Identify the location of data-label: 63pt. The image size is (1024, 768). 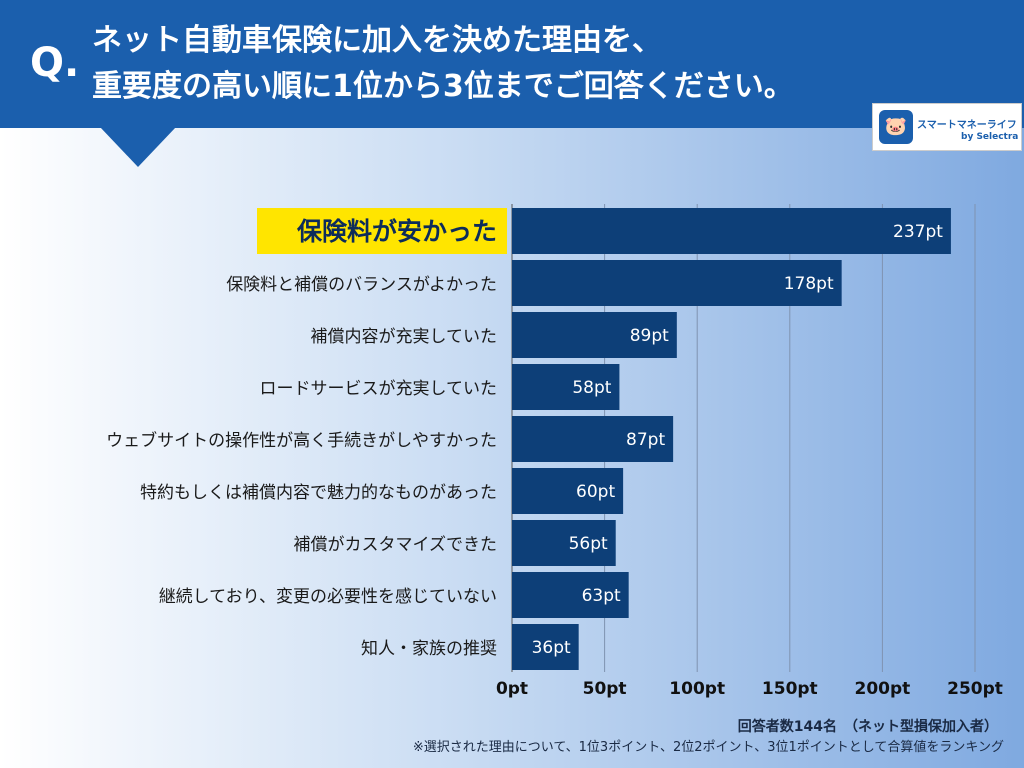
(601, 596).